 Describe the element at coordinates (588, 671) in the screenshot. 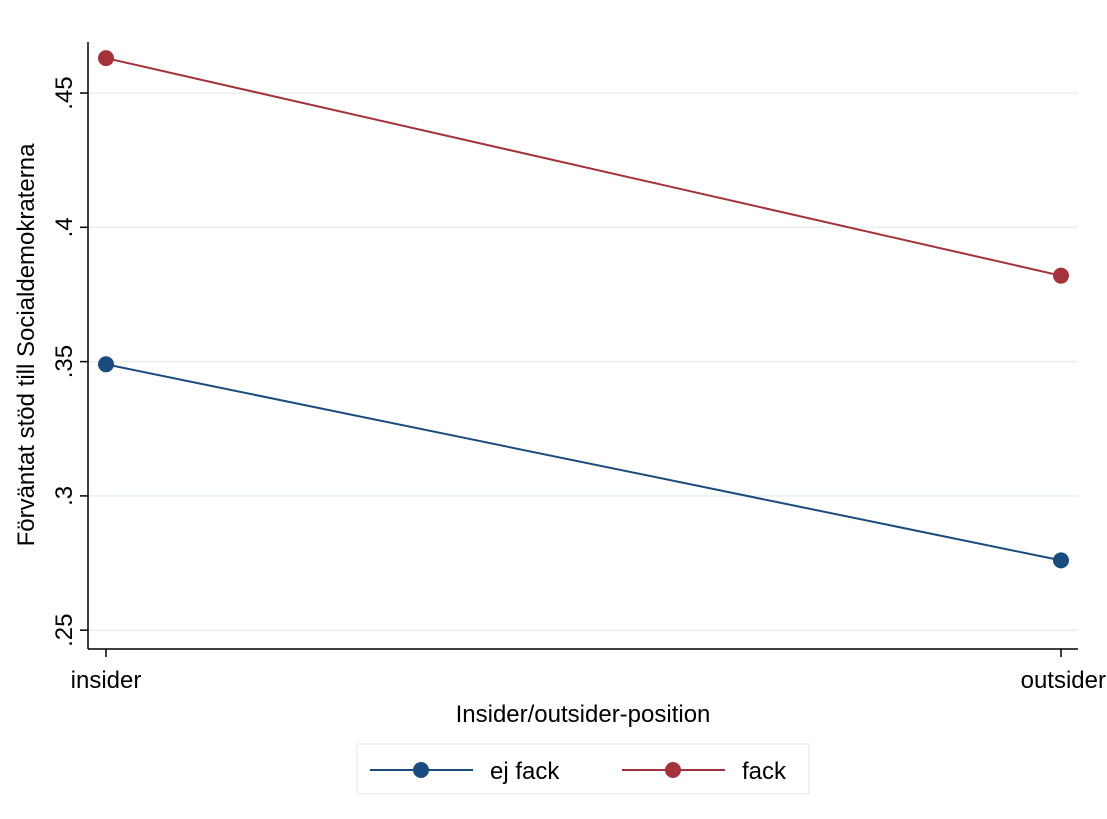

I see `x-ticks: insider outsider` at that location.